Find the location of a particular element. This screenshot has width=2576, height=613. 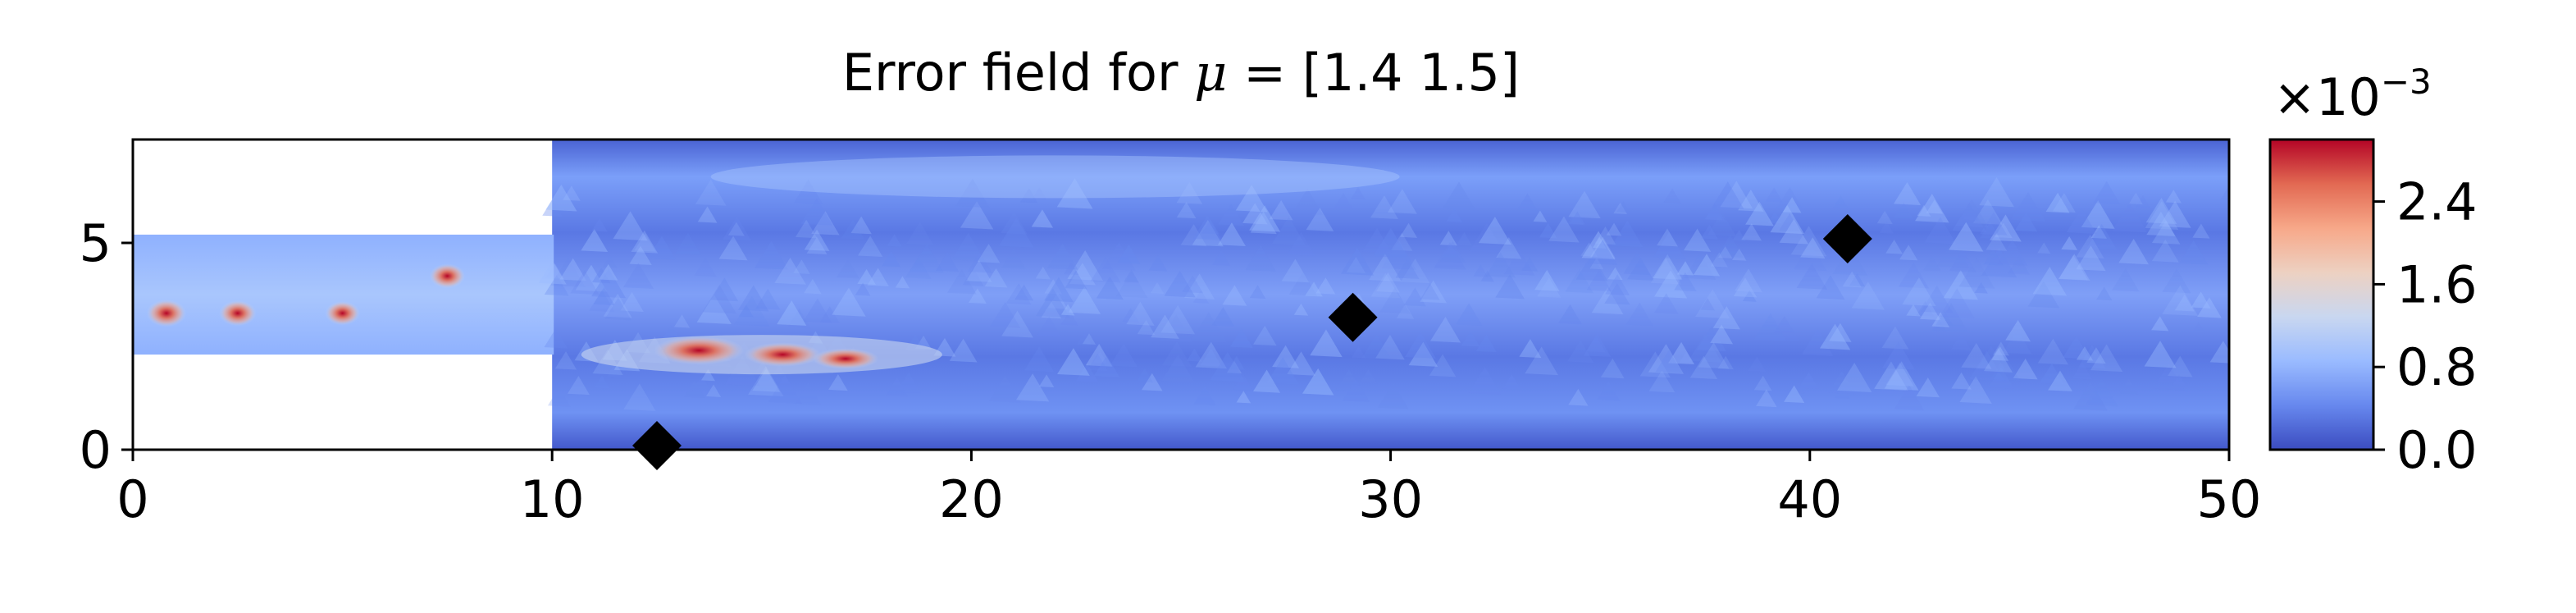

y-tick-label: 5 is located at coordinates (96, 243).